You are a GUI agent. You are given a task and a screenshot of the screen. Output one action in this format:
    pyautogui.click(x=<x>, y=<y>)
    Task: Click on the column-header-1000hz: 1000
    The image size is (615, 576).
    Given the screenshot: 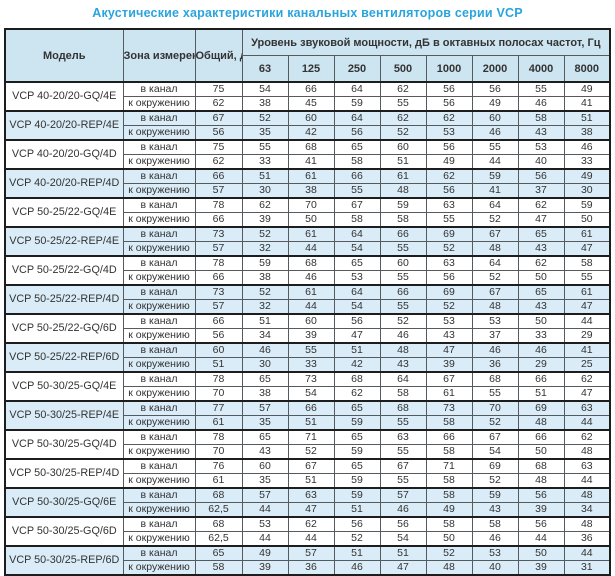 What is the action you would take?
    pyautogui.click(x=449, y=69)
    